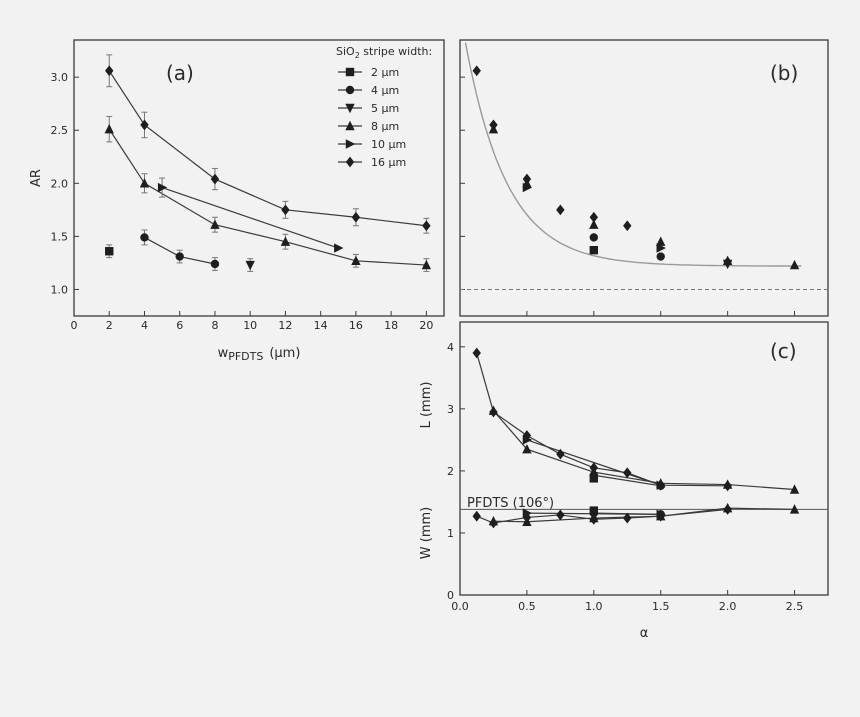 The height and width of the screenshot is (717, 860). What do you see at coordinates (644, 633) in the screenshot?
I see `panel-c-xlabel: α` at bounding box center [644, 633].